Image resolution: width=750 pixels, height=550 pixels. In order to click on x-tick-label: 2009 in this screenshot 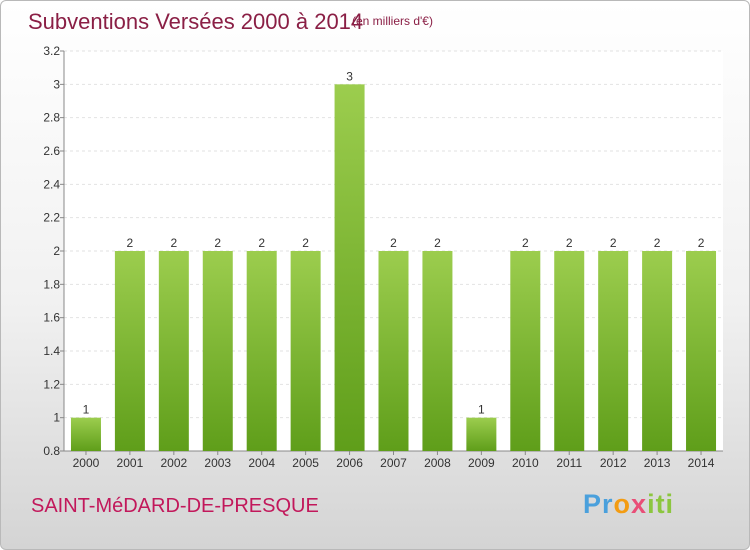, I will do `click(481, 463)`.